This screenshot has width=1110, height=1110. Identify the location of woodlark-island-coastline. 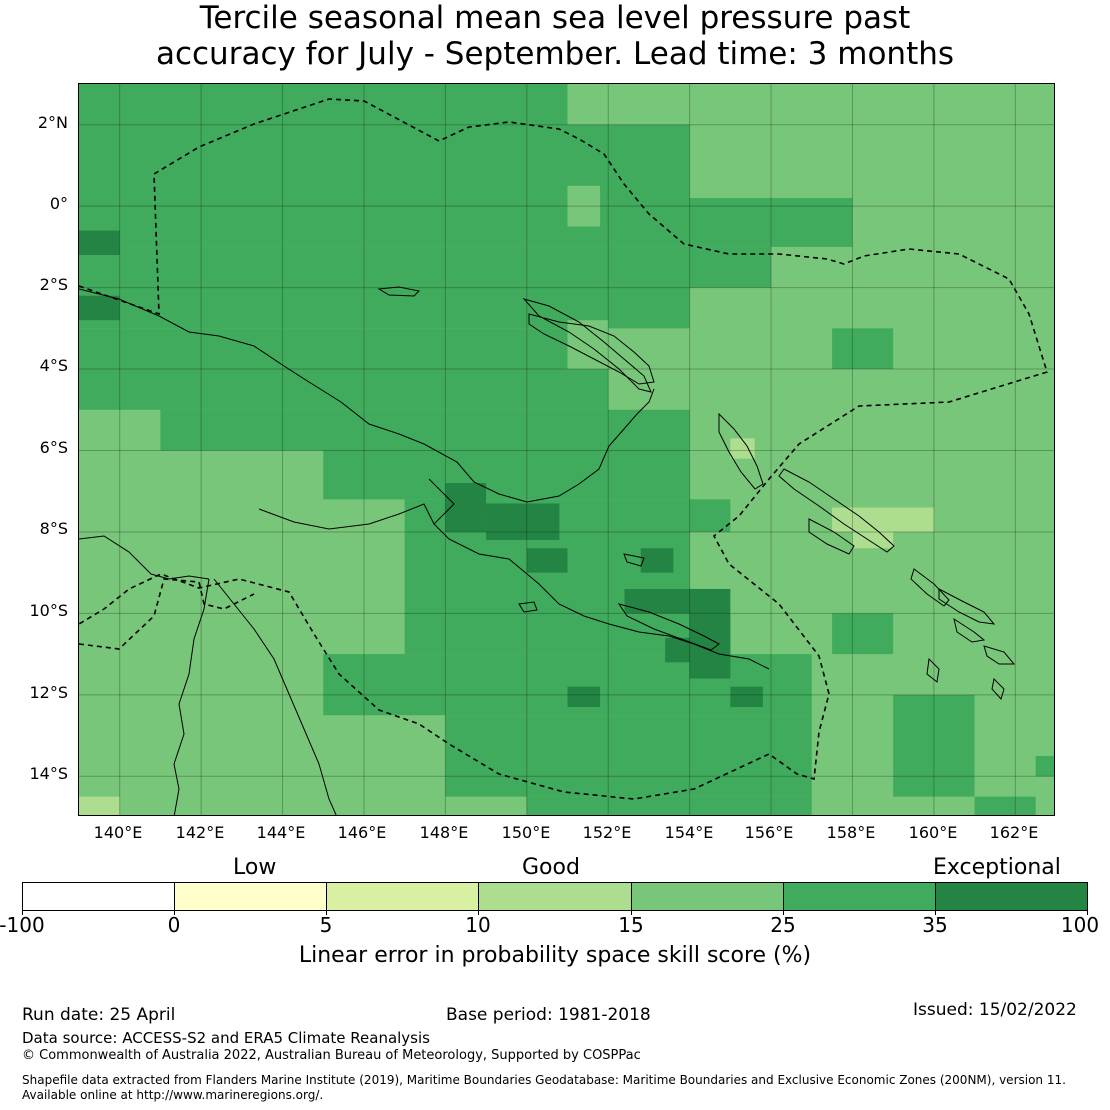
(634, 560).